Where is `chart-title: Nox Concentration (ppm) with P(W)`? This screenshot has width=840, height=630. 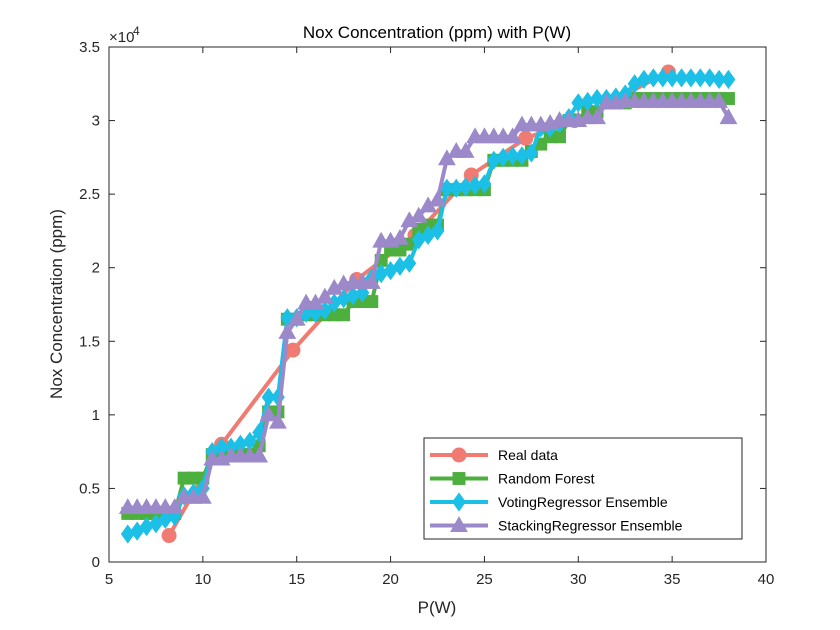 chart-title: Nox Concentration (ppm) with P(W) is located at coordinates (437, 32).